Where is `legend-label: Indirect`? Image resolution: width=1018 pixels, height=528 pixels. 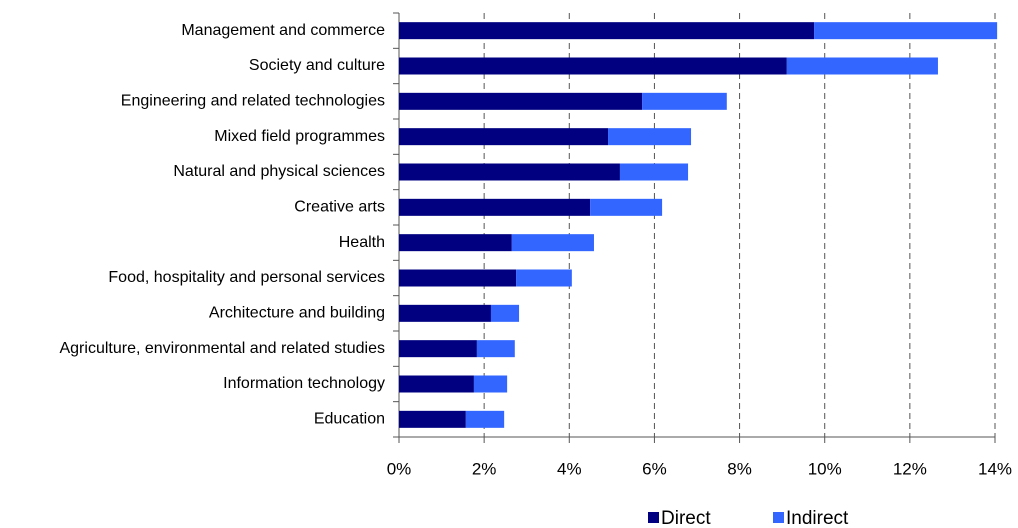
legend-label: Indirect is located at coordinates (817, 518).